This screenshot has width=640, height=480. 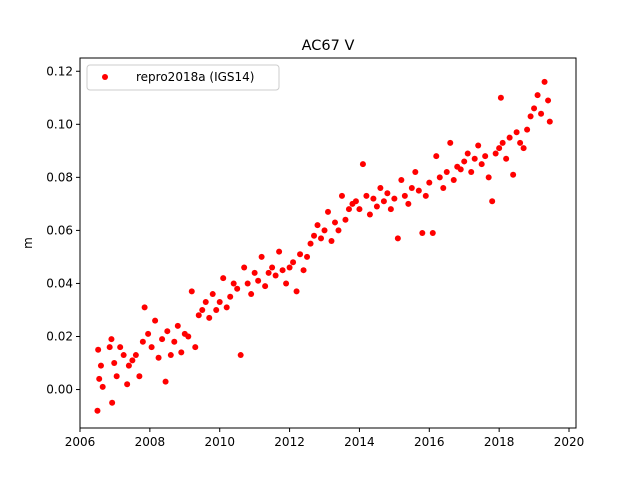 What do you see at coordinates (59, 336) in the screenshot?
I see `y-tick-label: 0.02` at bounding box center [59, 336].